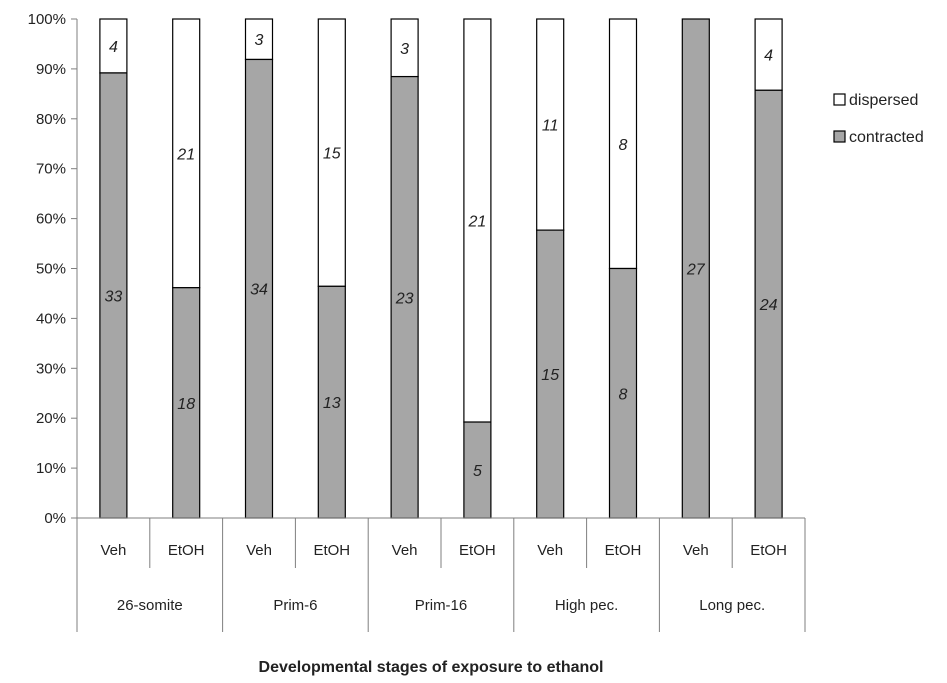  What do you see at coordinates (441, 605) in the screenshot?
I see `x-group-label: Prim-16` at bounding box center [441, 605].